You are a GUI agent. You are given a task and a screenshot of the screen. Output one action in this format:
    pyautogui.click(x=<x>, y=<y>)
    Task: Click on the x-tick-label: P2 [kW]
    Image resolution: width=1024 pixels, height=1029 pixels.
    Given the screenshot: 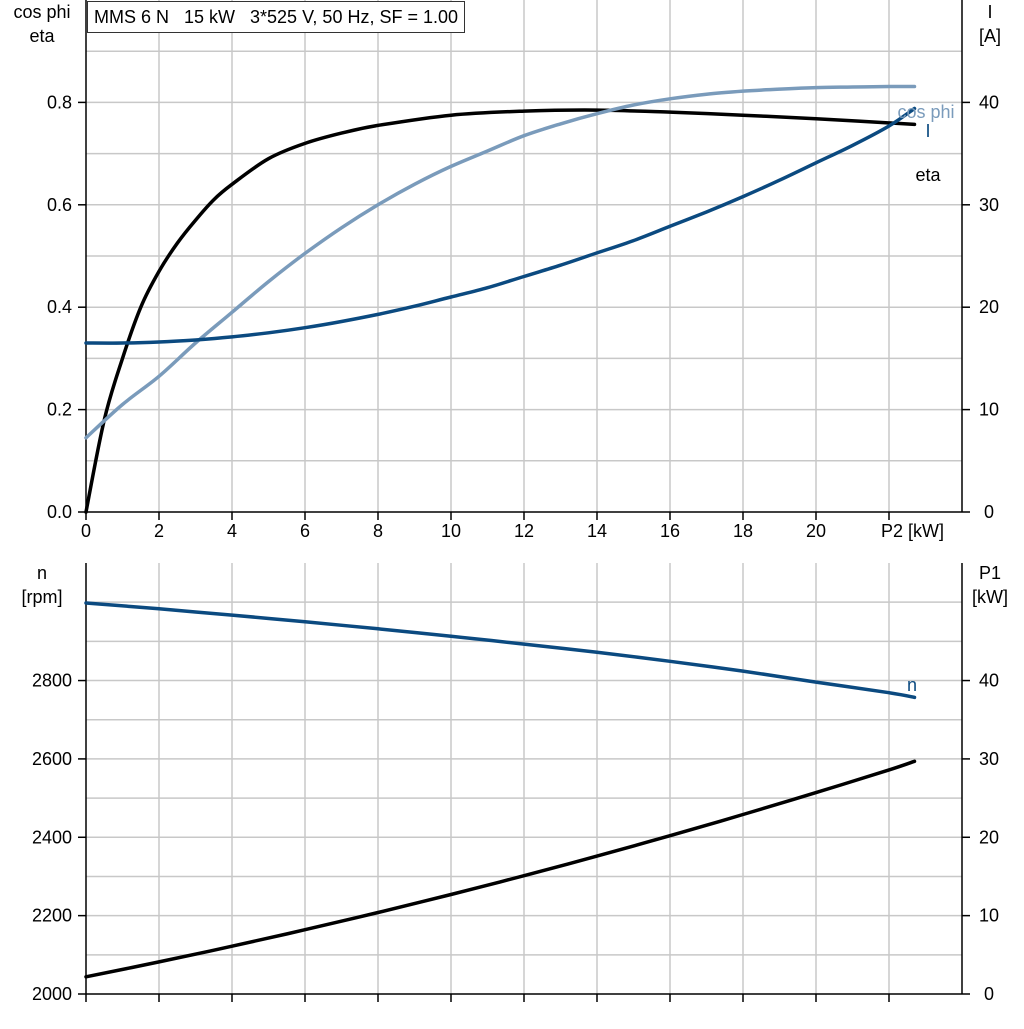 What is the action you would take?
    pyautogui.click(x=912, y=531)
    